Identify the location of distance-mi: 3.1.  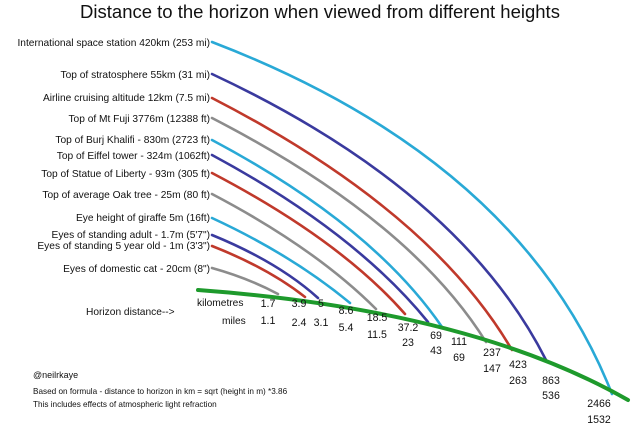
(321, 323).